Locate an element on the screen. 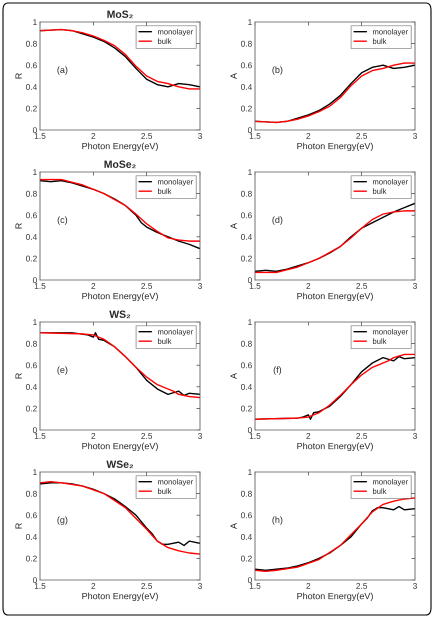 The width and height of the screenshot is (434, 618). chart-title: MoSe₂ is located at coordinates (120, 164).